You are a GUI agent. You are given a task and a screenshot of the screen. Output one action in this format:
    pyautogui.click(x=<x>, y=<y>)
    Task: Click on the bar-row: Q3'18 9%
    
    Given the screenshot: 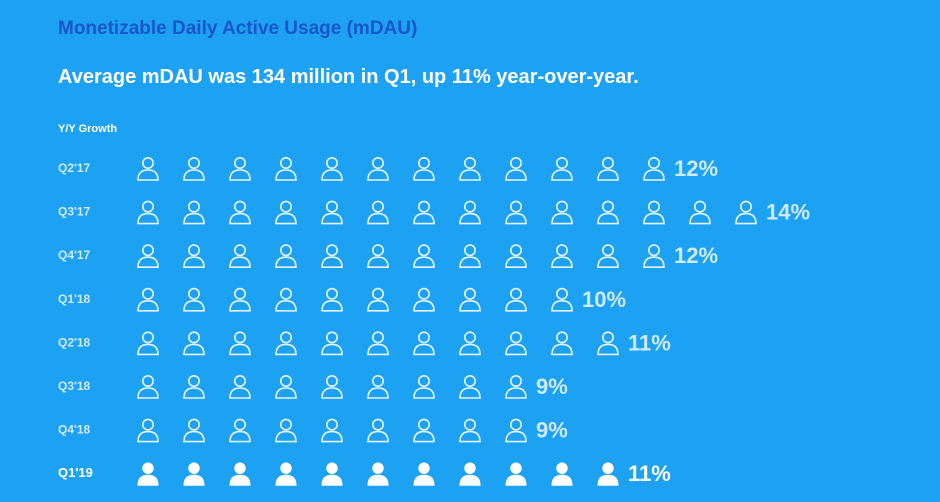 What is the action you would take?
    pyautogui.click(x=313, y=386)
    